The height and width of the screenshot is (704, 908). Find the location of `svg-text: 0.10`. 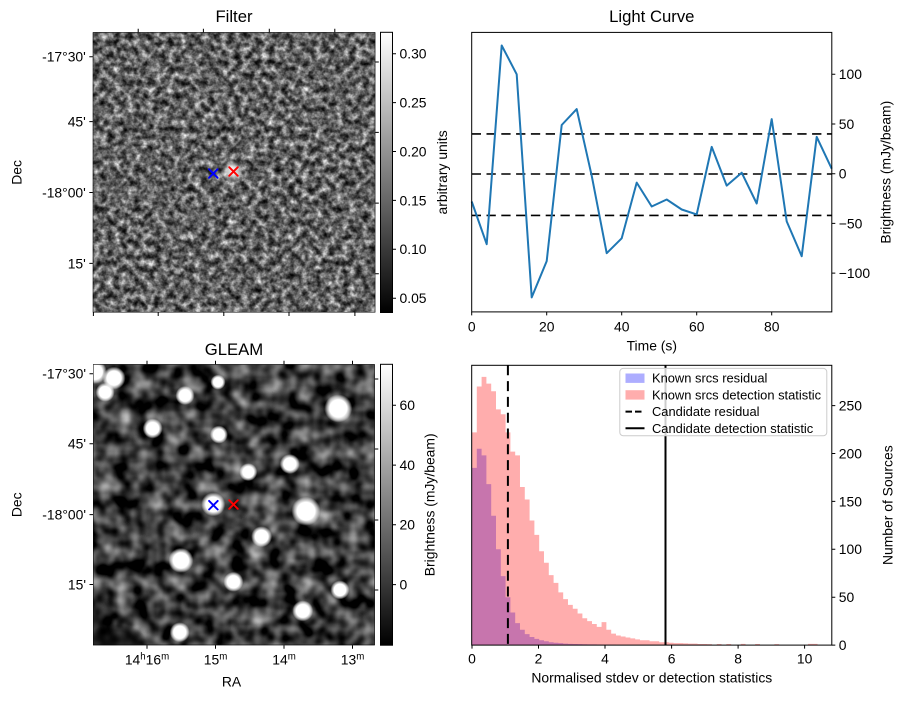

svg-text: 0.10 is located at coordinates (413, 249).